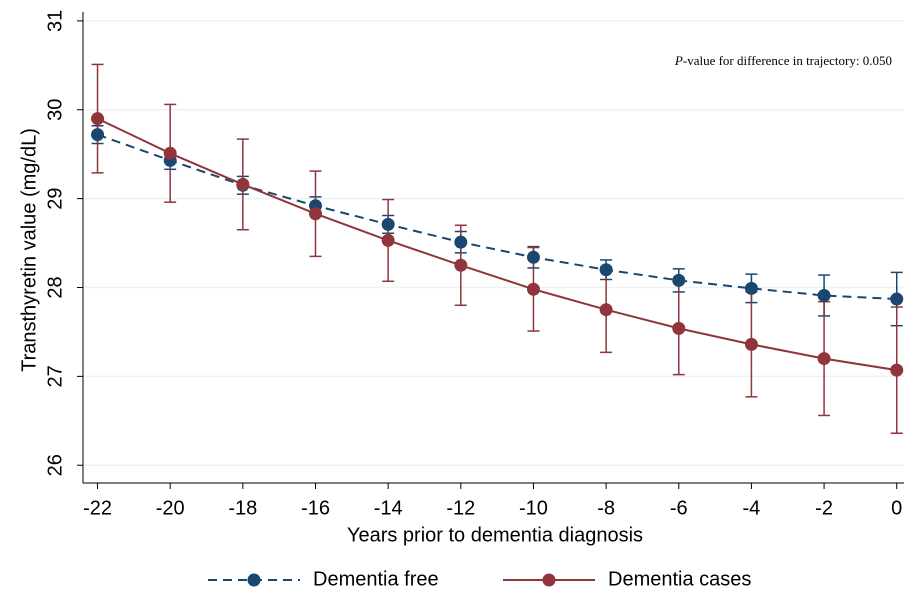 Image resolution: width=907 pixels, height=596 pixels. I want to click on x-tick-label: -18, so click(242, 508).